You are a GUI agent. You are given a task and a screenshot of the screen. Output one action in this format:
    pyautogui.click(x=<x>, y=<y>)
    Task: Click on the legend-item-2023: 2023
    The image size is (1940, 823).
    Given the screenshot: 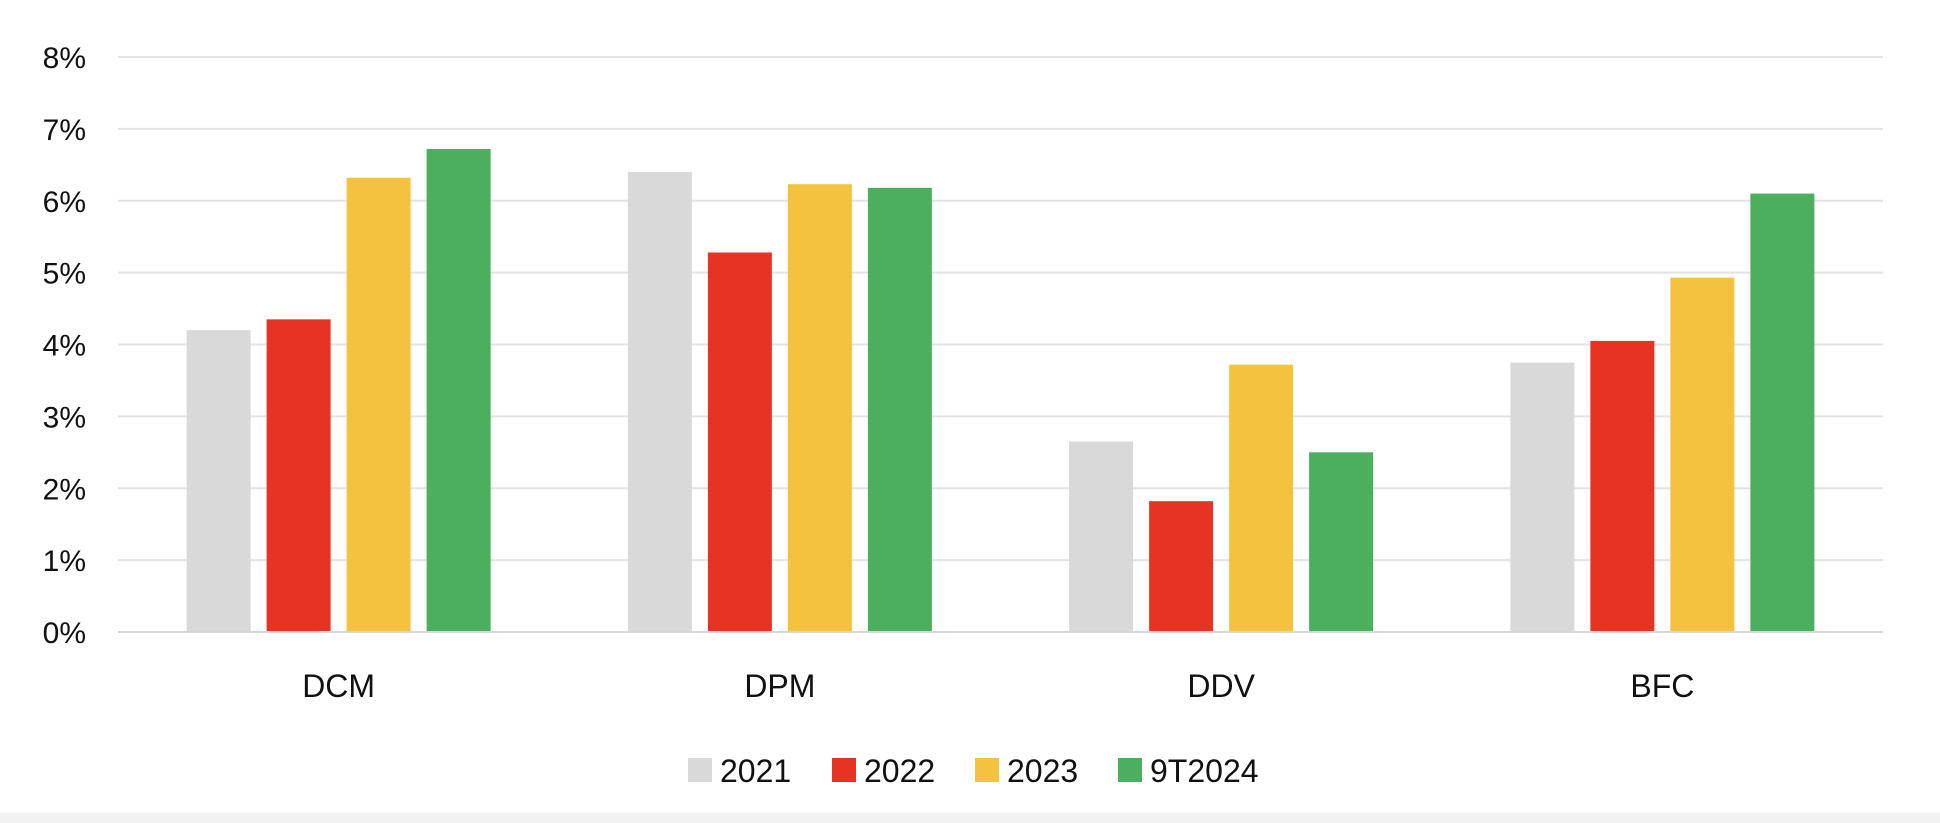 What is the action you would take?
    pyautogui.click(x=1026, y=771)
    